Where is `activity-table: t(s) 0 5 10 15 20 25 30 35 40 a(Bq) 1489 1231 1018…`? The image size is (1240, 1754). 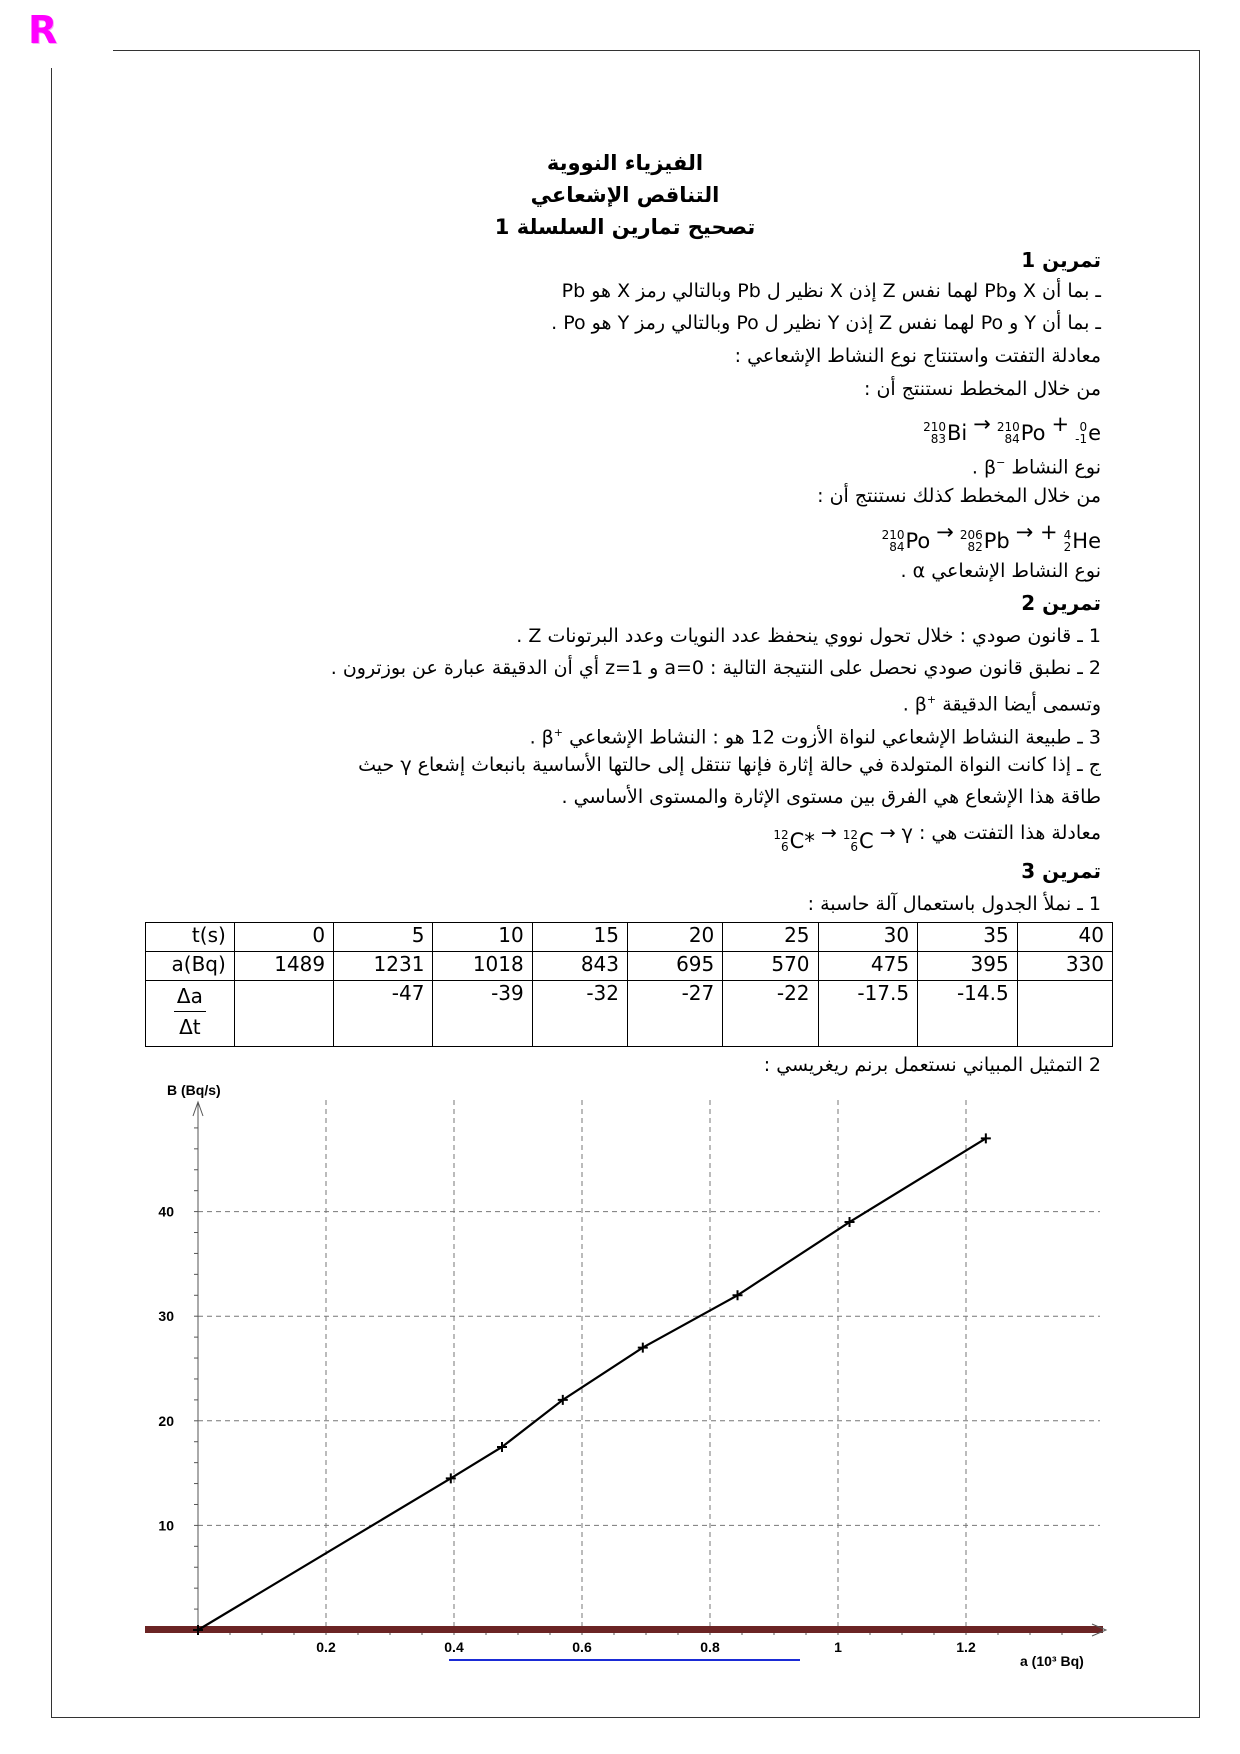 activity-table: t(s) 0 5 10 15 20 25 30 35 40 a(Bq) 1489 1231 1018… is located at coordinates (629, 984).